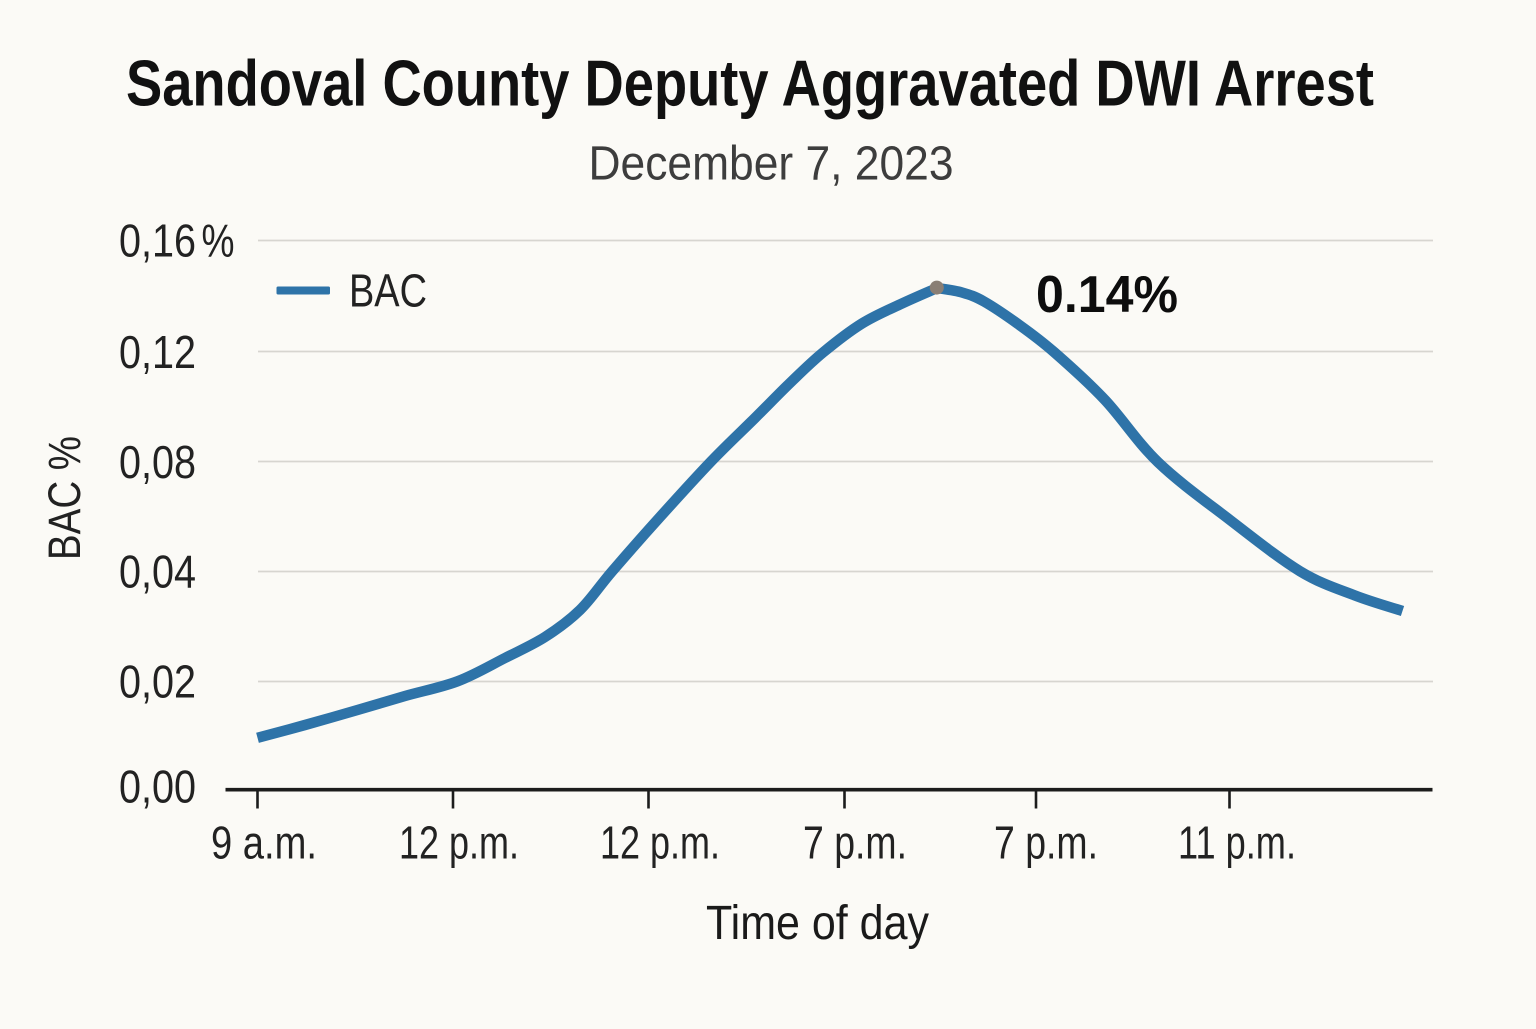 The width and height of the screenshot is (1536, 1029). What do you see at coordinates (157, 787) in the screenshot?
I see `svg-text: 0,00` at bounding box center [157, 787].